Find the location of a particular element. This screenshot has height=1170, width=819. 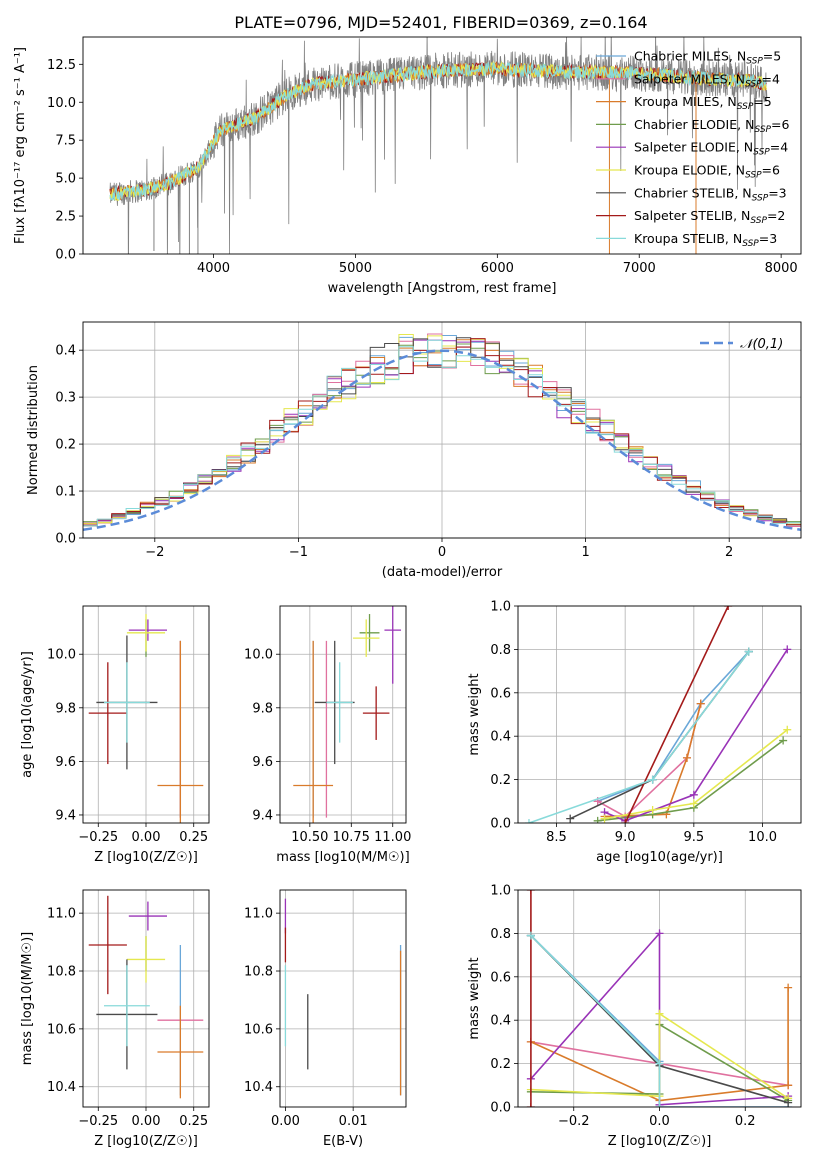

x-tick-label: 0.01 is located at coordinates (353, 1121).